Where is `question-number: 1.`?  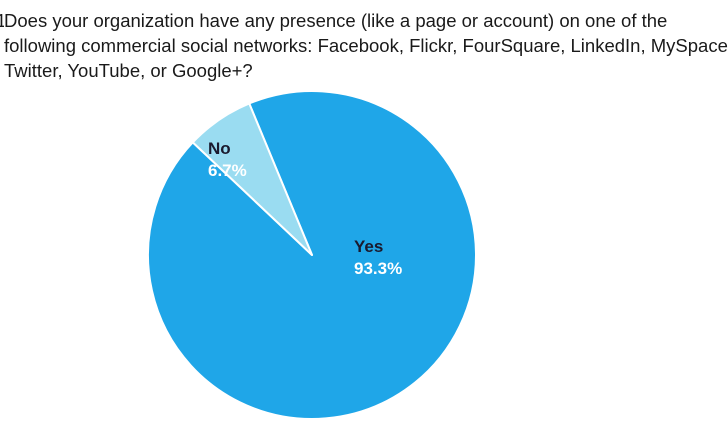
question-number: 1. is located at coordinates (2, 20).